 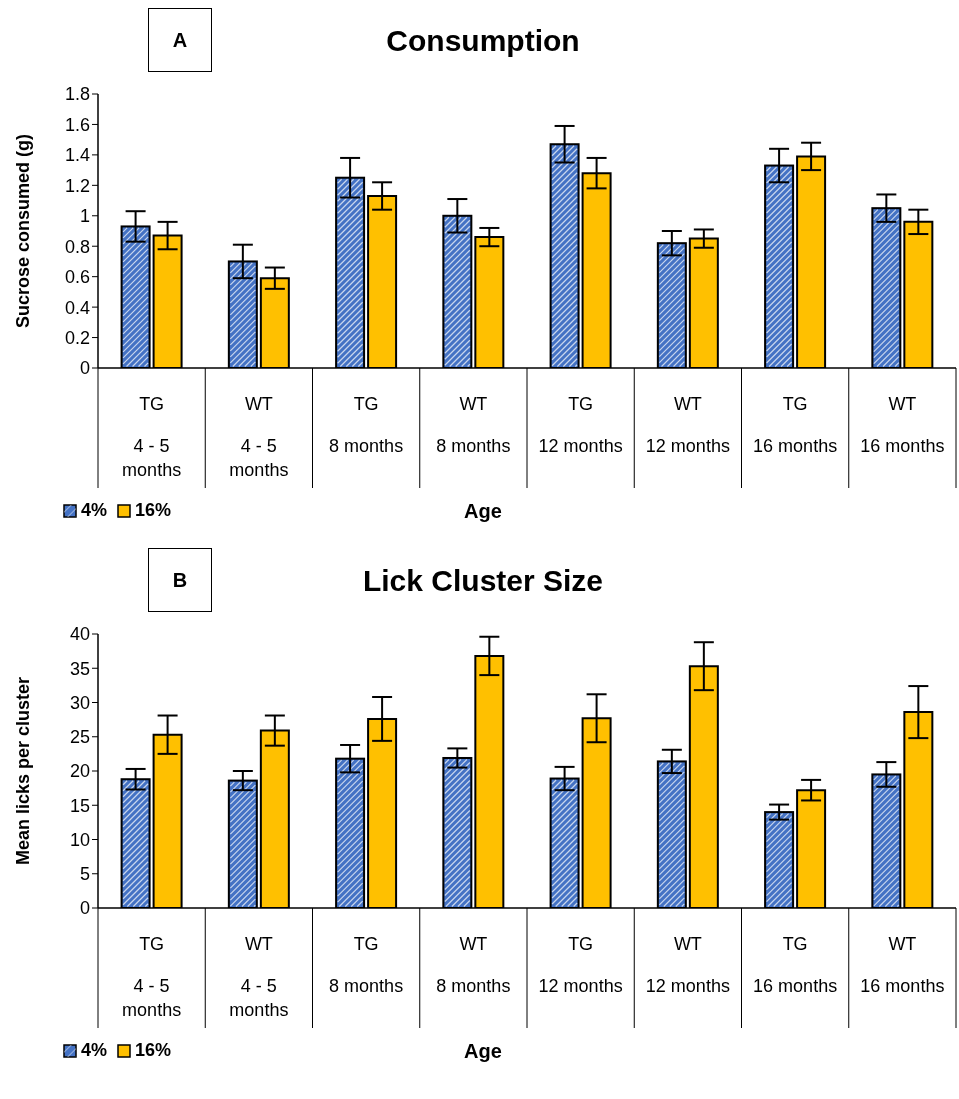 I want to click on y-tick-label: 15, so click(x=79, y=805).